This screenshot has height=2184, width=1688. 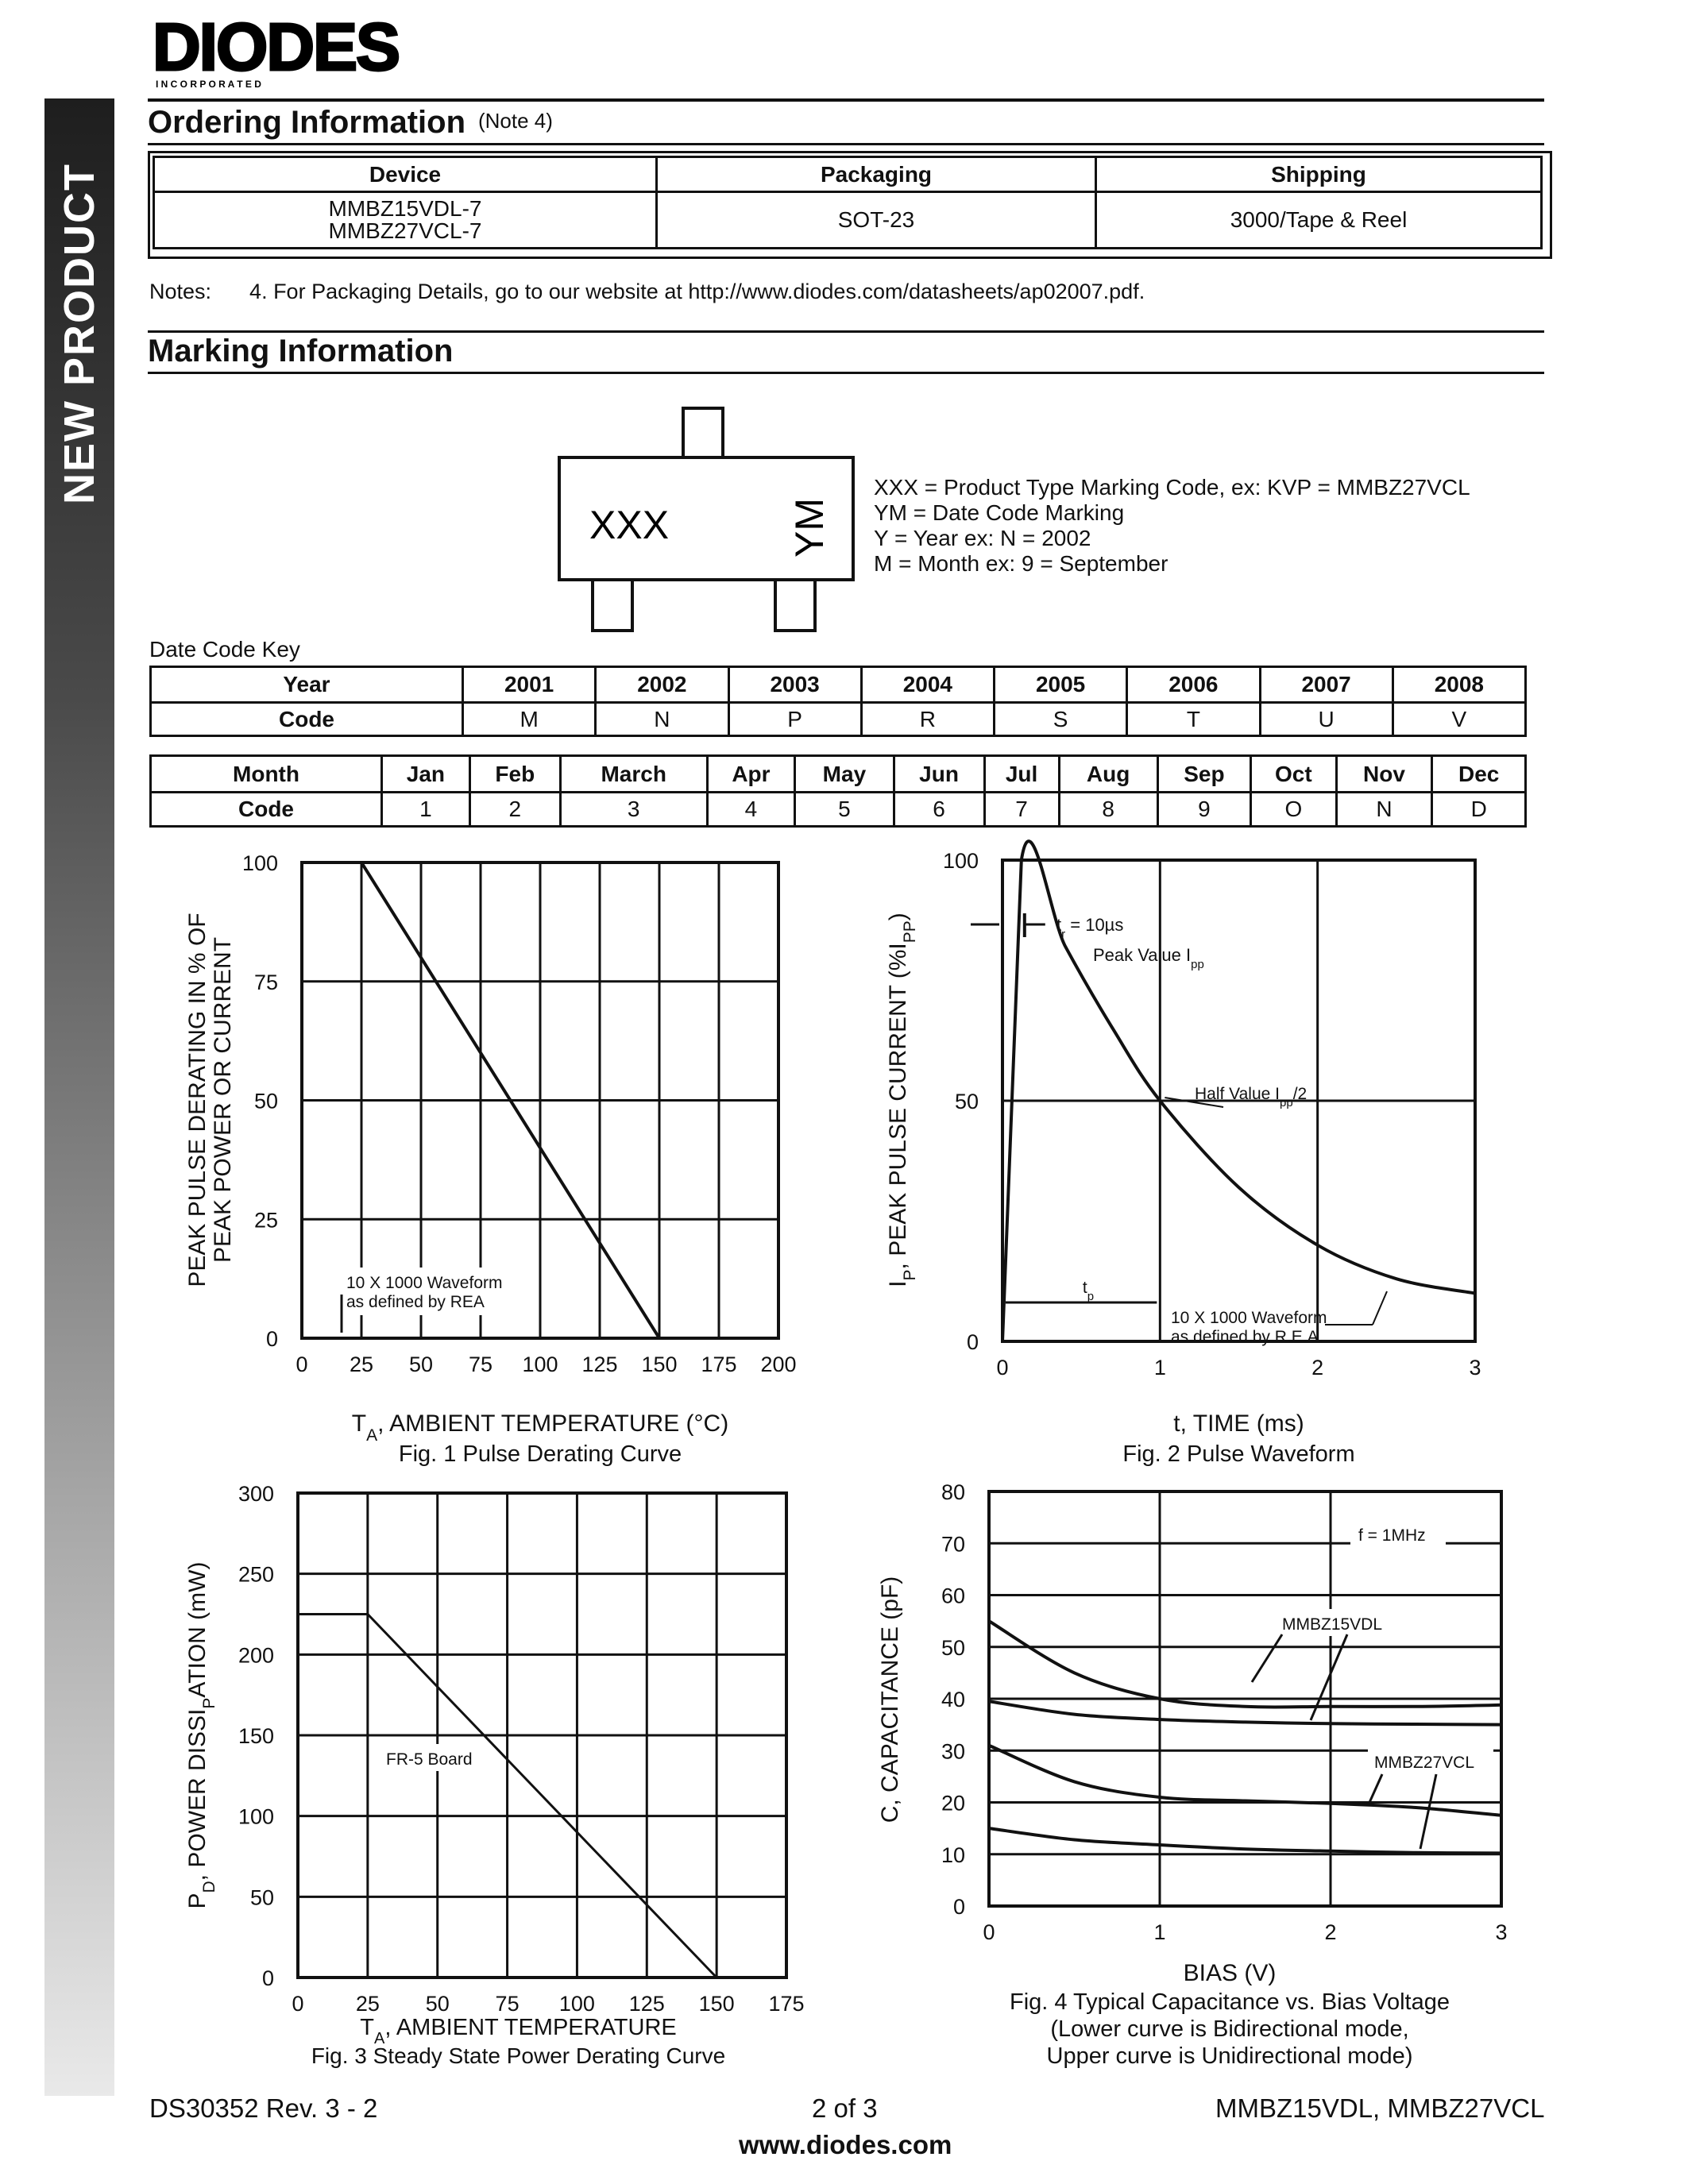 I want to click on year-code-cell: V, so click(x=1459, y=719).